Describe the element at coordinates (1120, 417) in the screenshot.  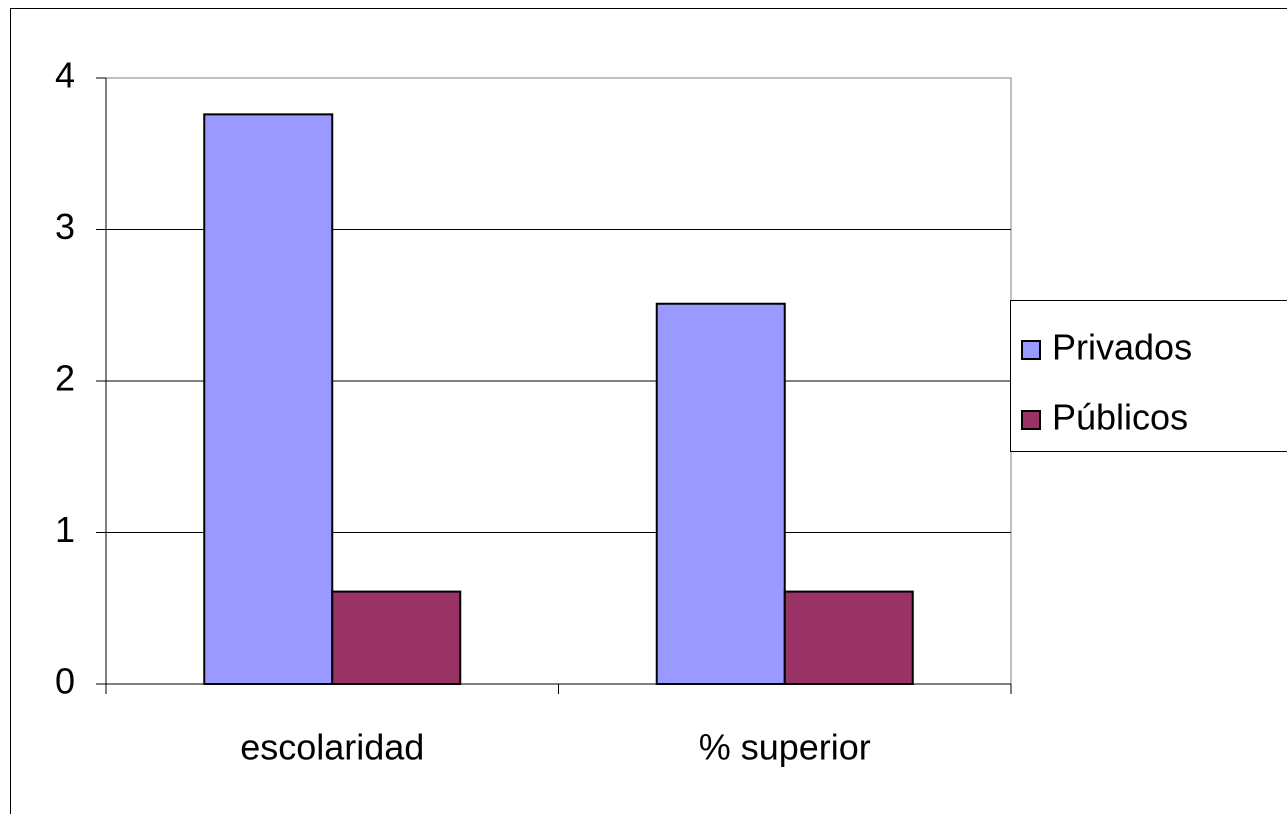
I see `legend-label: Públicos` at that location.